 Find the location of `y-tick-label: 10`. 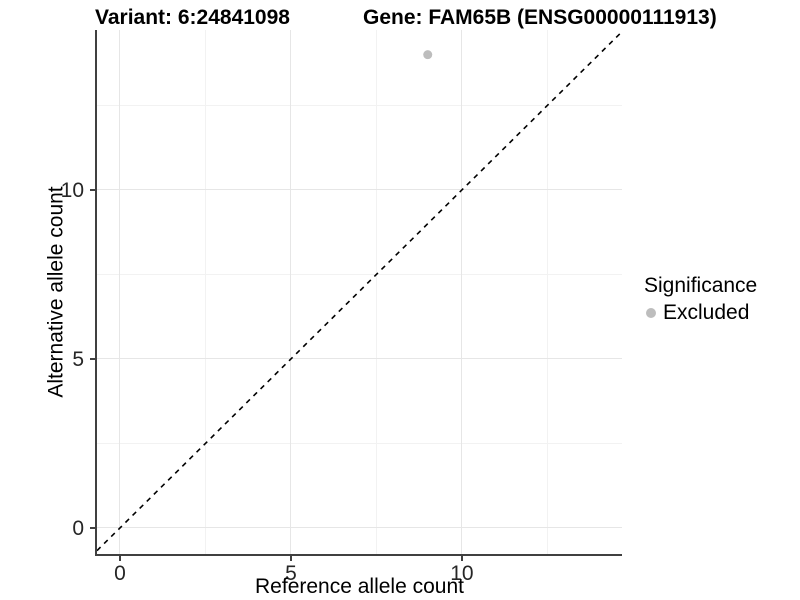

y-tick-label: 10 is located at coordinates (72, 190).